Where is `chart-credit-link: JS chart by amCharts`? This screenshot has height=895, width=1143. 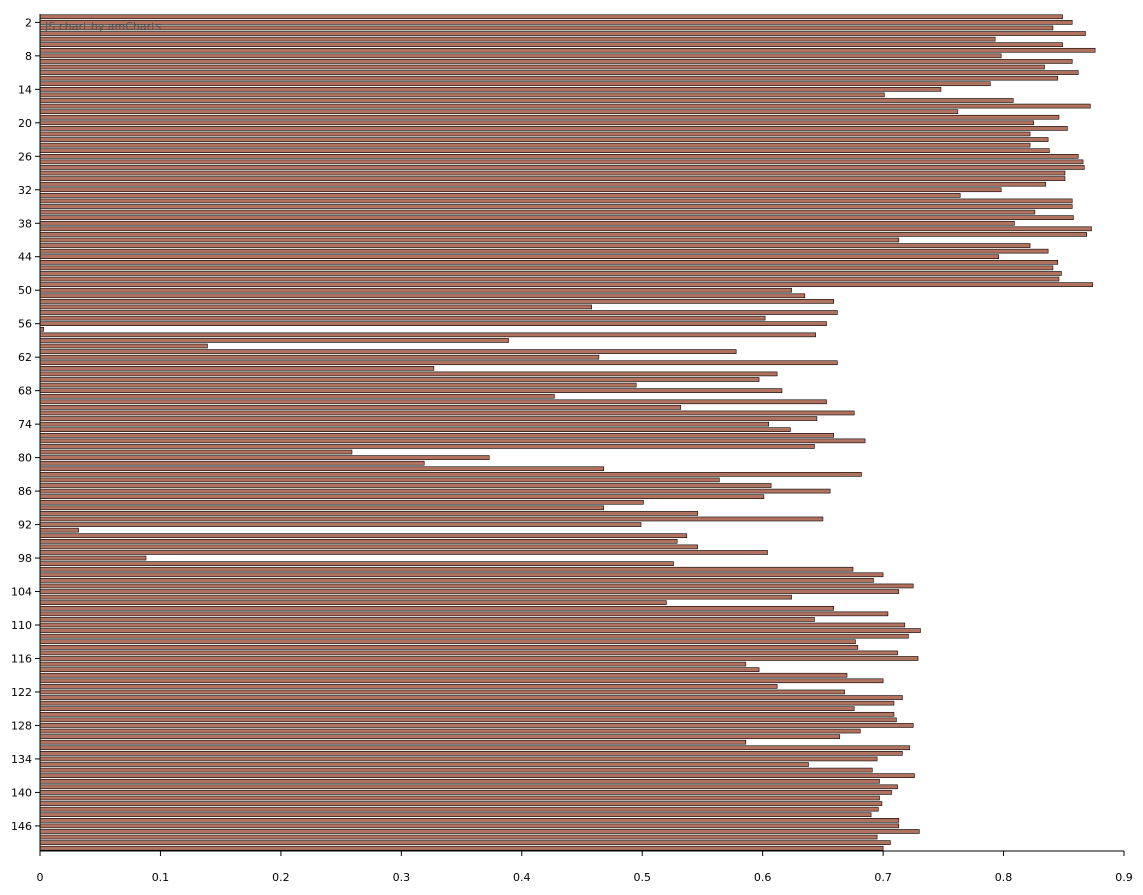 chart-credit-link: JS chart by amCharts is located at coordinates (103, 26).